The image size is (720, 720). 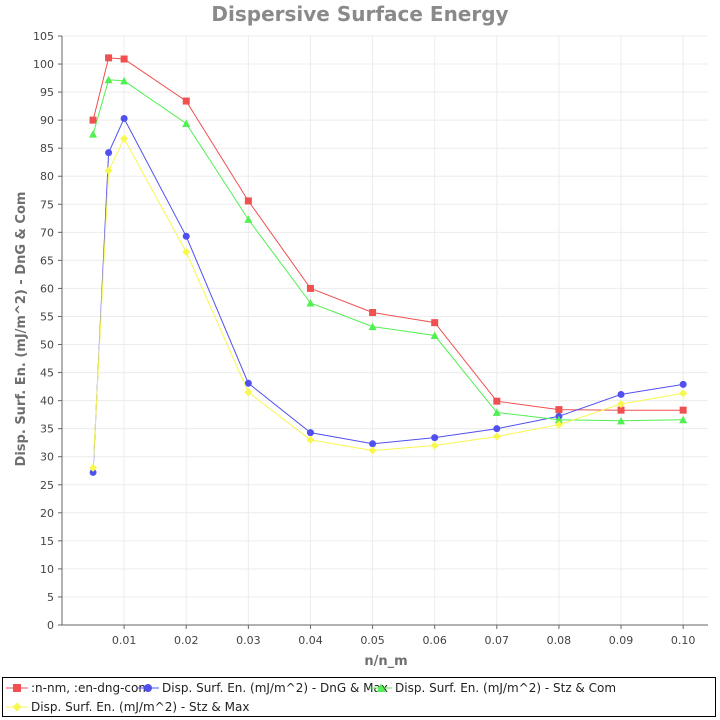 I want to click on y-tick-label: 65, so click(x=47, y=260).